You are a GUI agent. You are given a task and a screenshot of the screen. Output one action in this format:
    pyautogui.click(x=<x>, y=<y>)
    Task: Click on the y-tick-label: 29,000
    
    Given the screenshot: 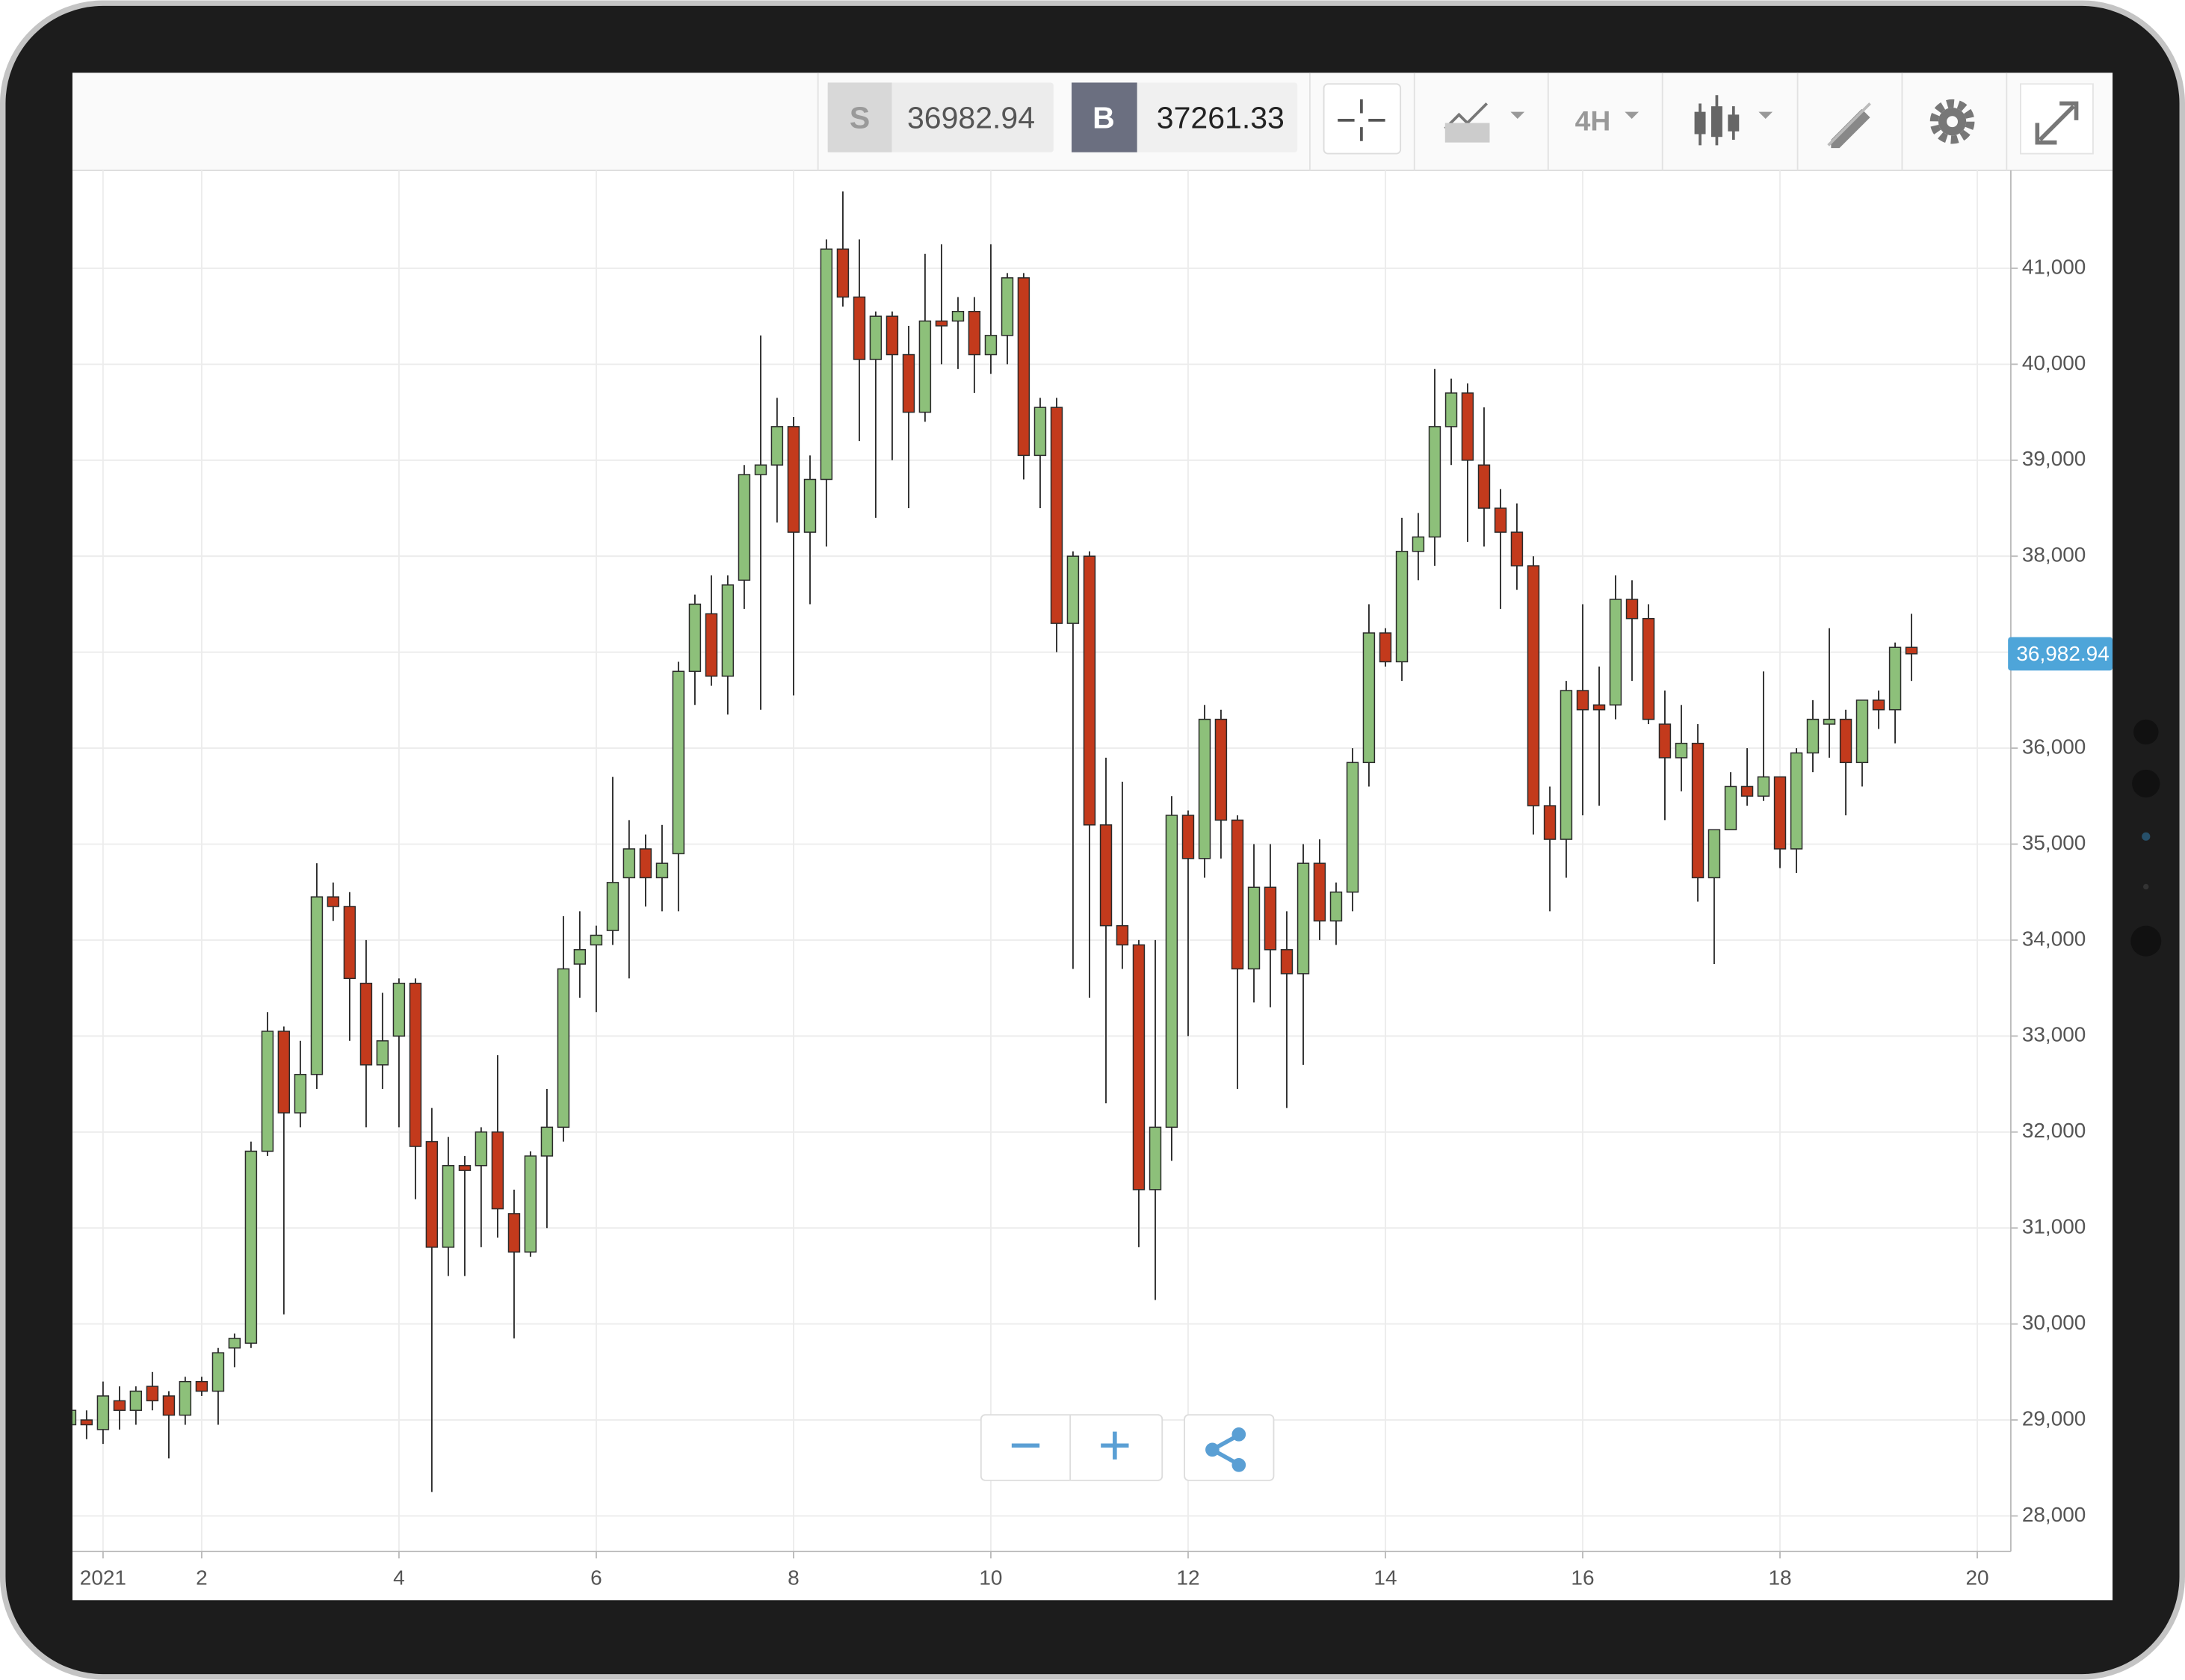 What is the action you would take?
    pyautogui.click(x=2054, y=1418)
    